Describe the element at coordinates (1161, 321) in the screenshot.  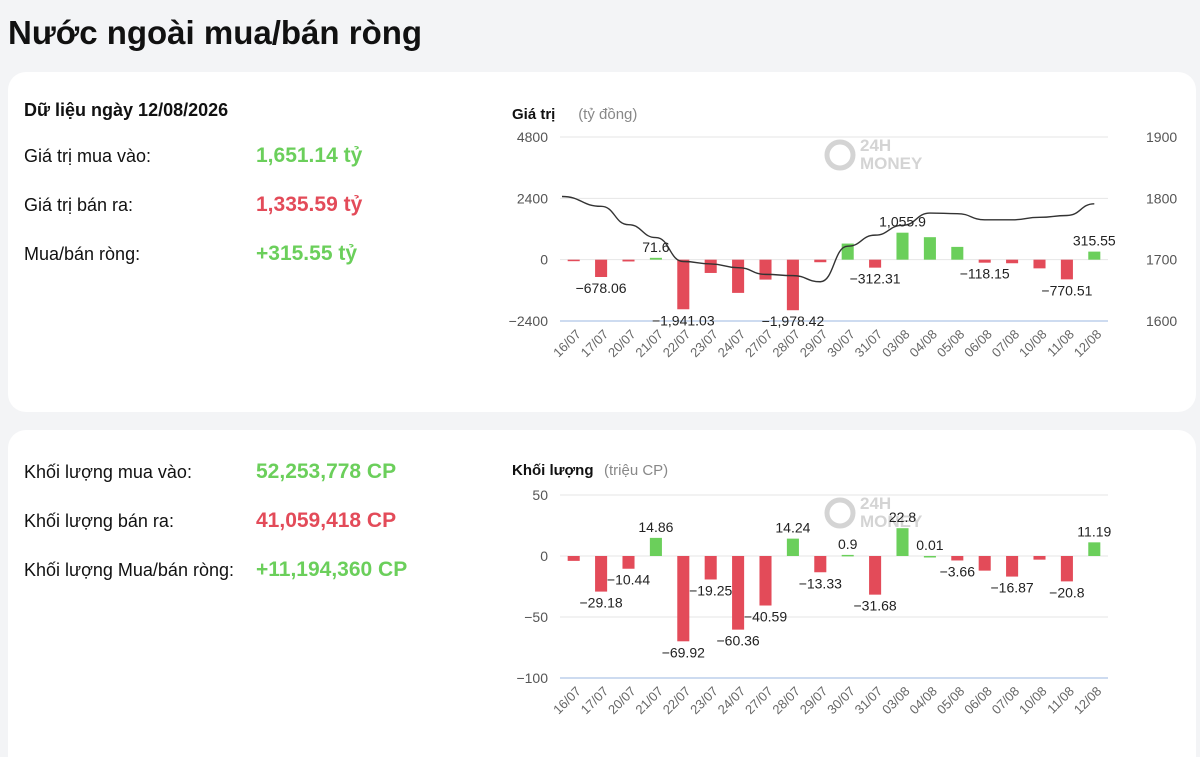
I see `y2-tick-label: 1600` at that location.